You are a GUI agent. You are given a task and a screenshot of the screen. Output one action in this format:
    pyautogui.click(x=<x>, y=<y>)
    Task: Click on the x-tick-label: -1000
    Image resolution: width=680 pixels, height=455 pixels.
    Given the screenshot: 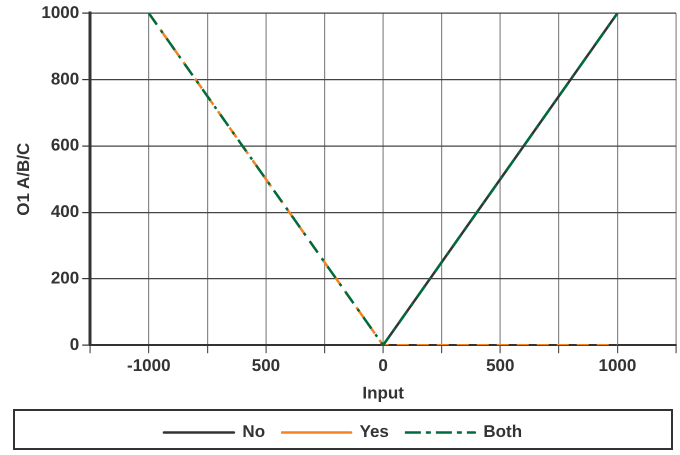 What is the action you would take?
    pyautogui.click(x=149, y=366)
    